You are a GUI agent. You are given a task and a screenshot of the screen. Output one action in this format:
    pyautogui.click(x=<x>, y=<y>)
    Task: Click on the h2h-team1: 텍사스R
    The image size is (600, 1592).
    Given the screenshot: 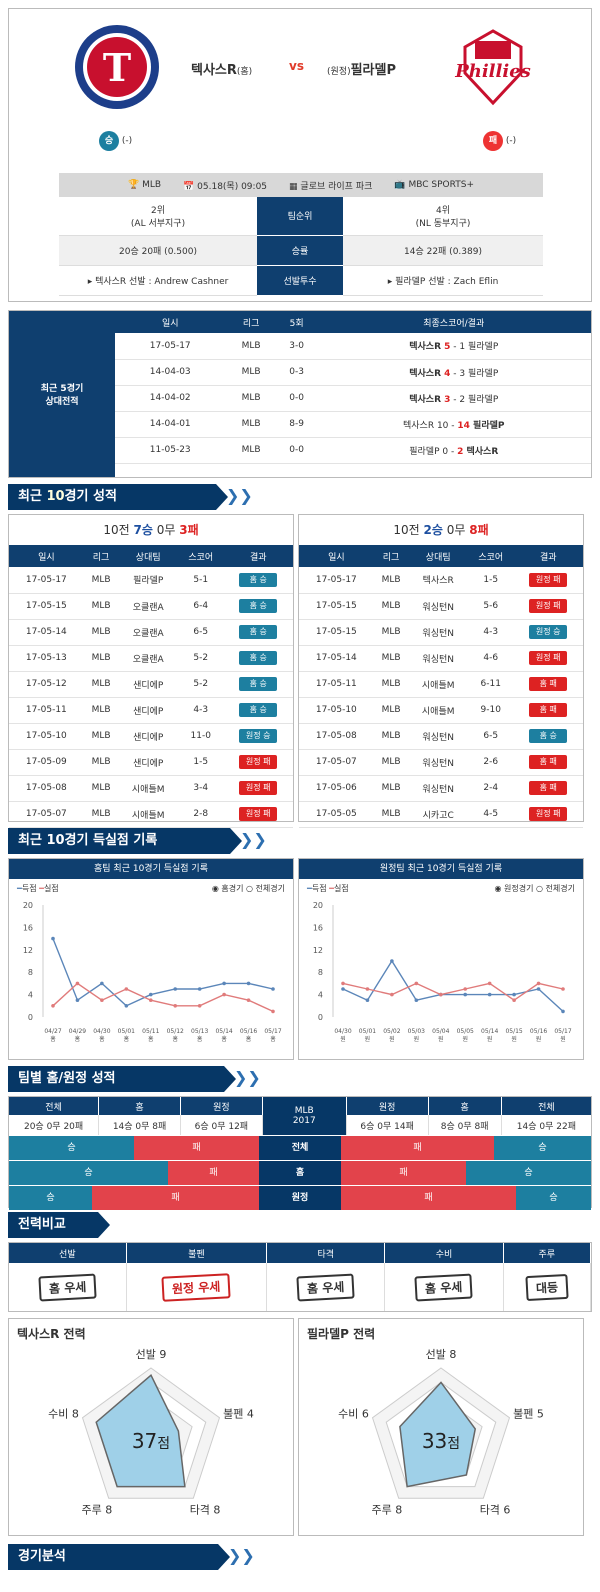 What is the action you would take?
    pyautogui.click(x=427, y=399)
    